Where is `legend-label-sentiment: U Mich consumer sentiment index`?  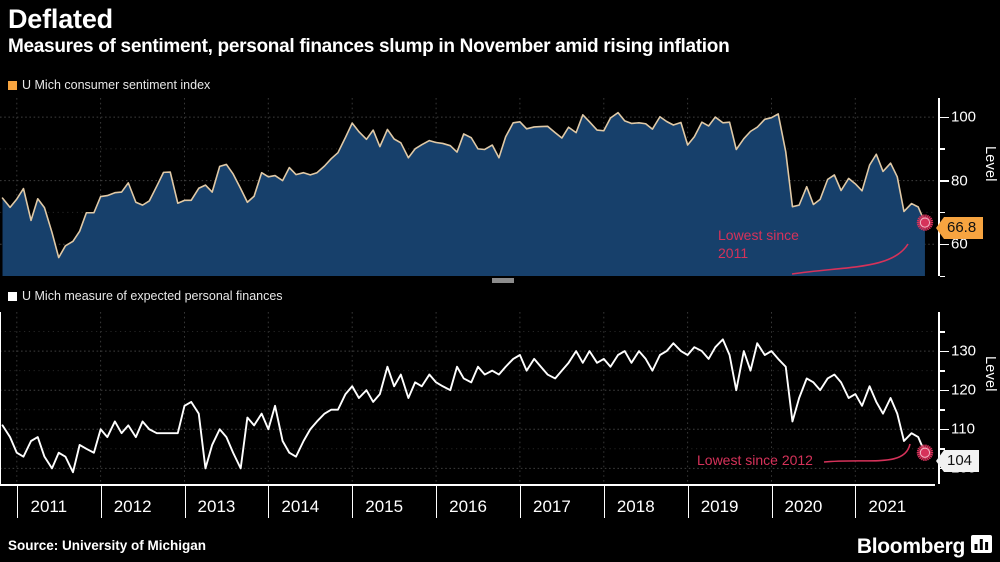 legend-label-sentiment: U Mich consumer sentiment index is located at coordinates (116, 85).